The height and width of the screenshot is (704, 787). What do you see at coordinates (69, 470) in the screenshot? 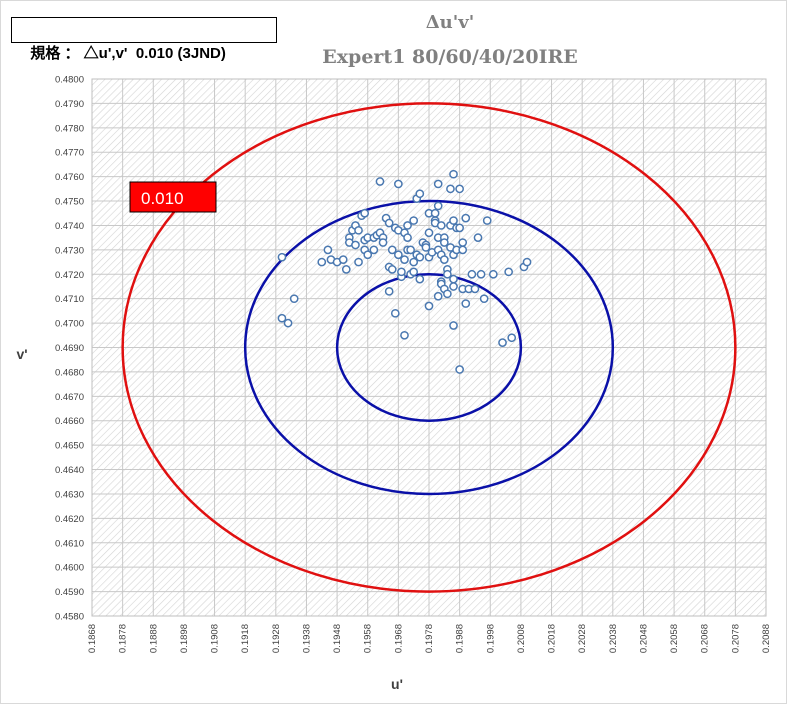
I see `y-tick-label: 0.4640` at bounding box center [69, 470].